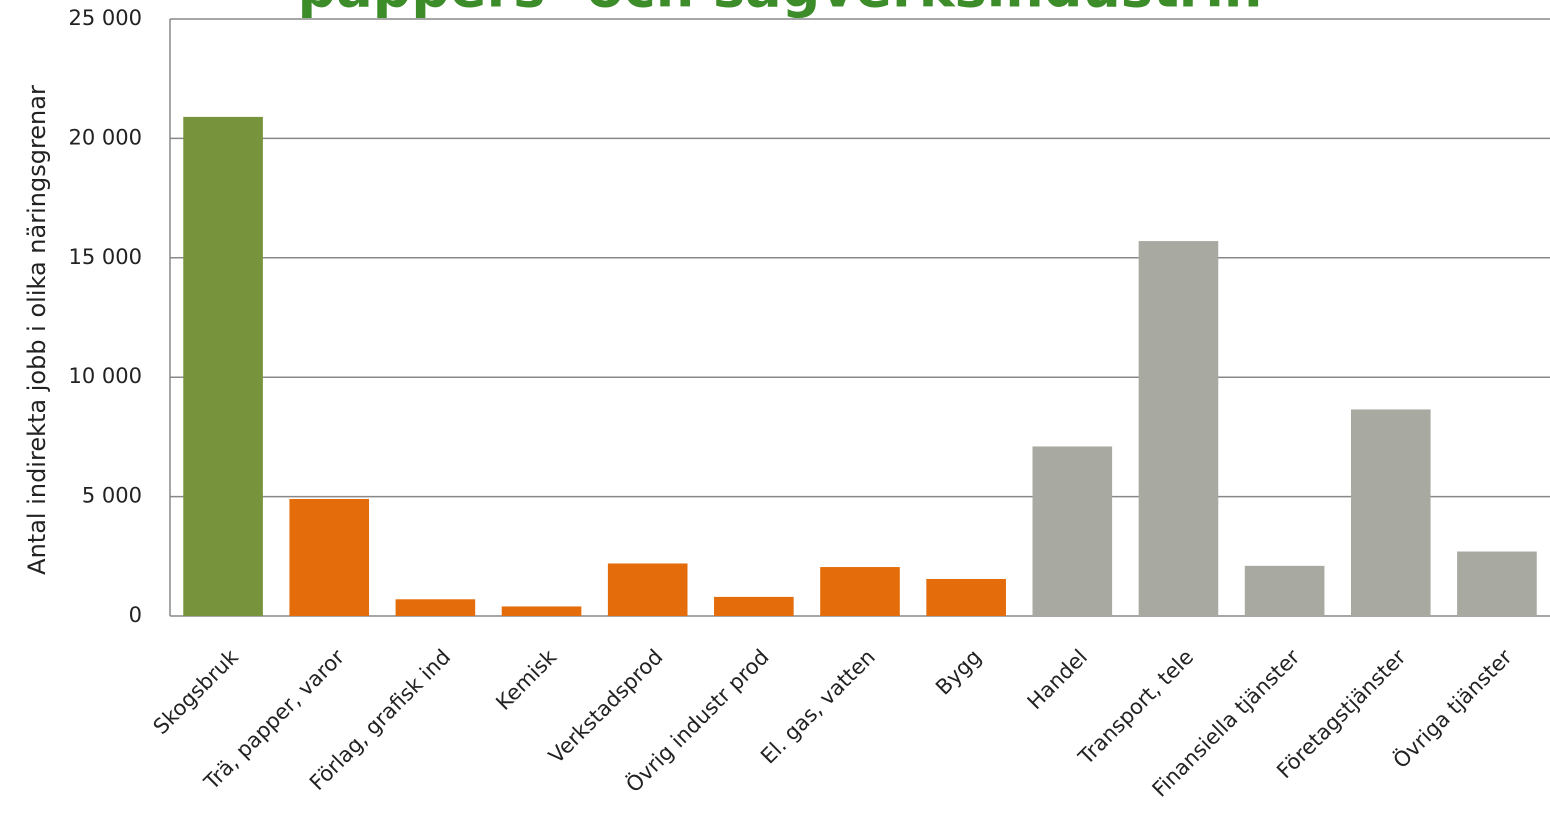 This screenshot has width=1550, height=816. Describe the element at coordinates (135, 615) in the screenshot. I see `y-tick-label: 0` at that location.